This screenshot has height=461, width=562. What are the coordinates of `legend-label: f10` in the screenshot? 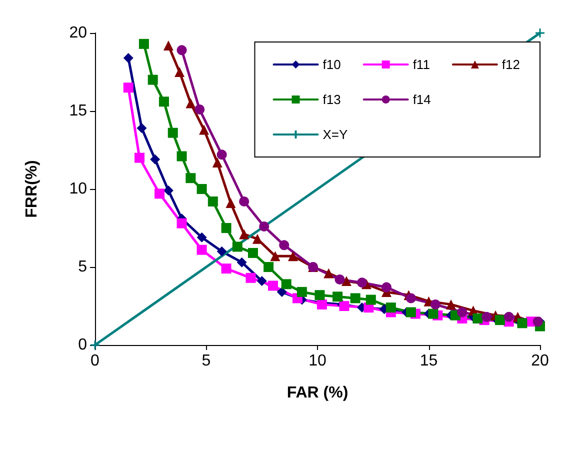 It's located at (331, 64).